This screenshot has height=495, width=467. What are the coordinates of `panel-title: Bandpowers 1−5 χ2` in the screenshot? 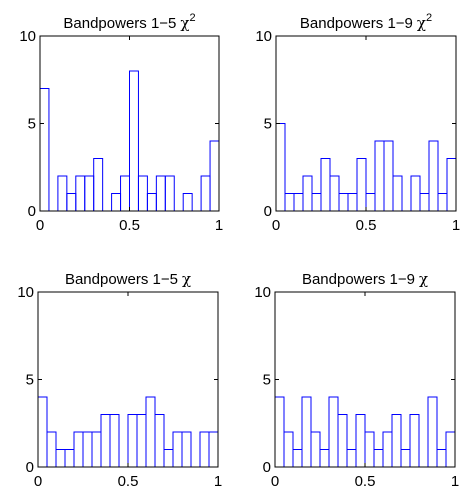 It's located at (129, 22).